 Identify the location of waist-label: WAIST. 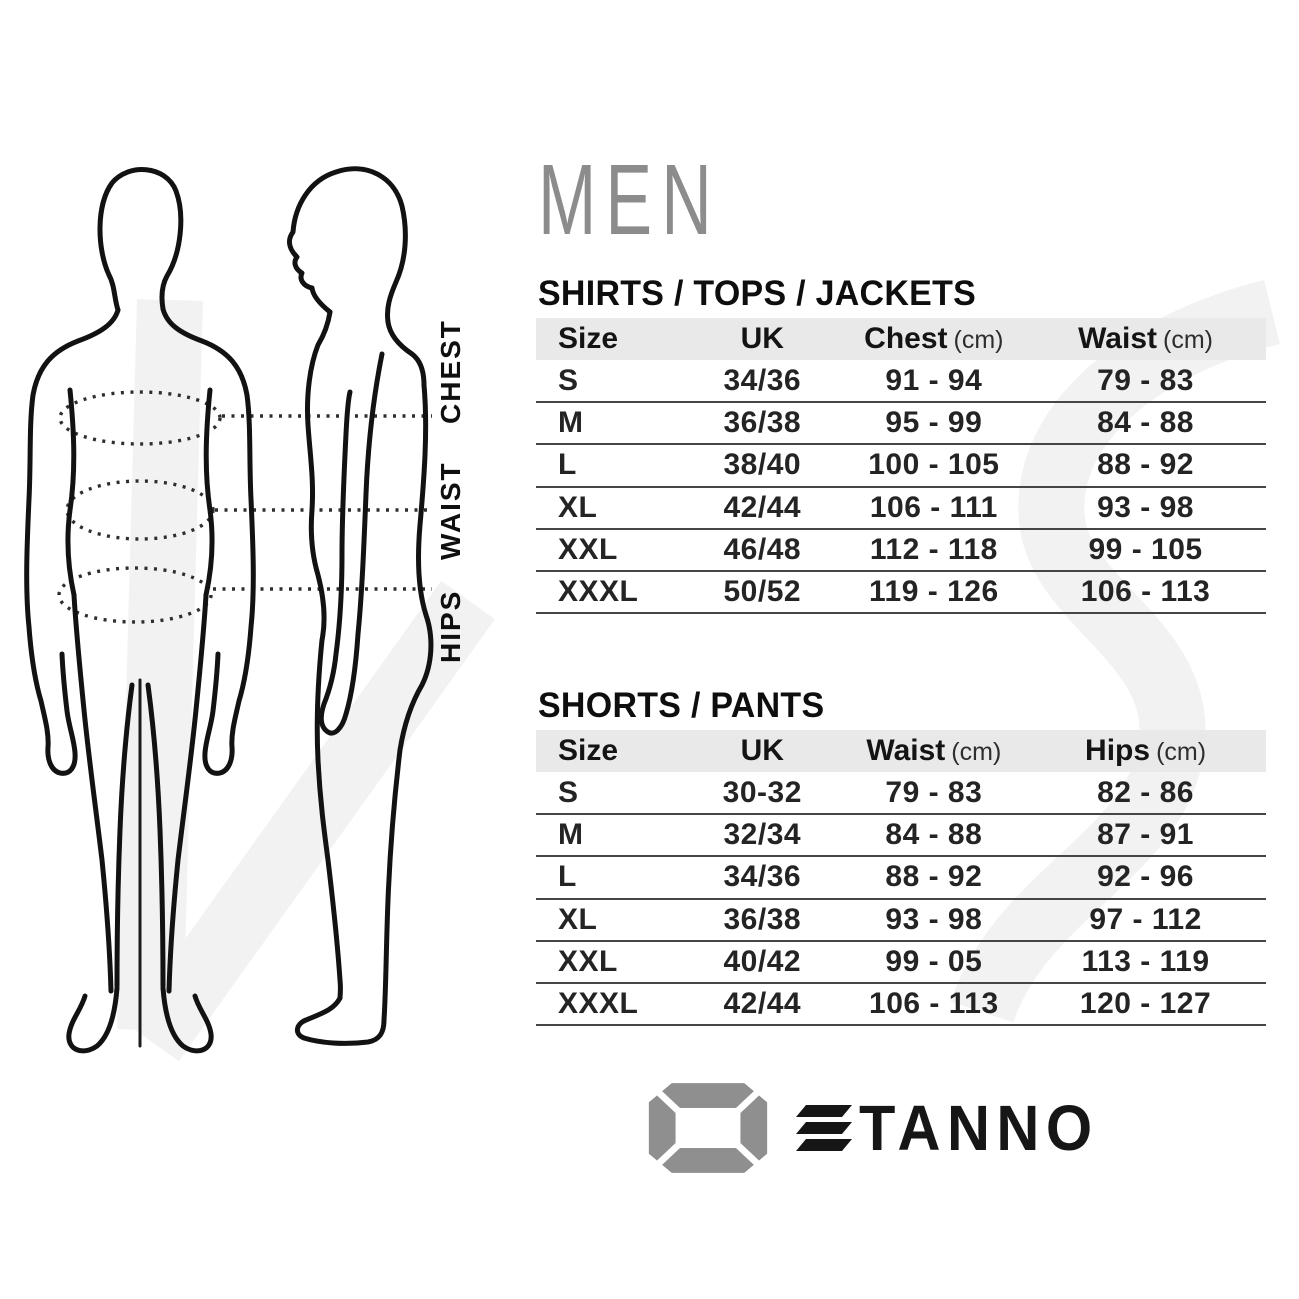
(450, 511).